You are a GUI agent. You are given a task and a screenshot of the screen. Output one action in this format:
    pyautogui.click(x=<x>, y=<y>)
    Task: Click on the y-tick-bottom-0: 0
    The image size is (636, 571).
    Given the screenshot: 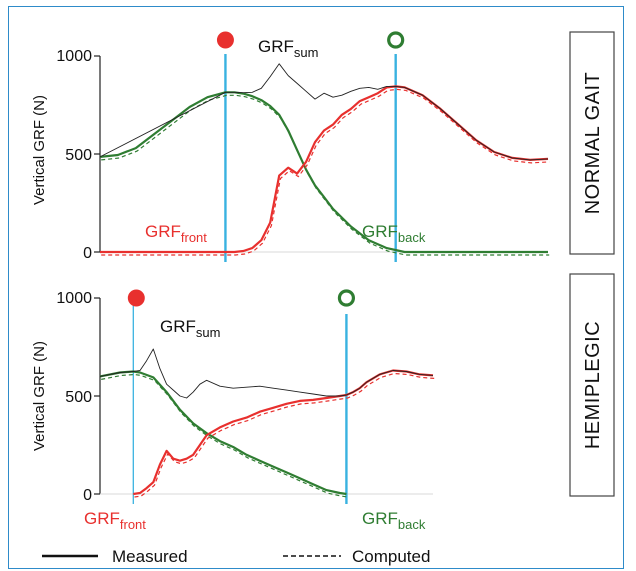 What is the action you would take?
    pyautogui.click(x=87, y=495)
    